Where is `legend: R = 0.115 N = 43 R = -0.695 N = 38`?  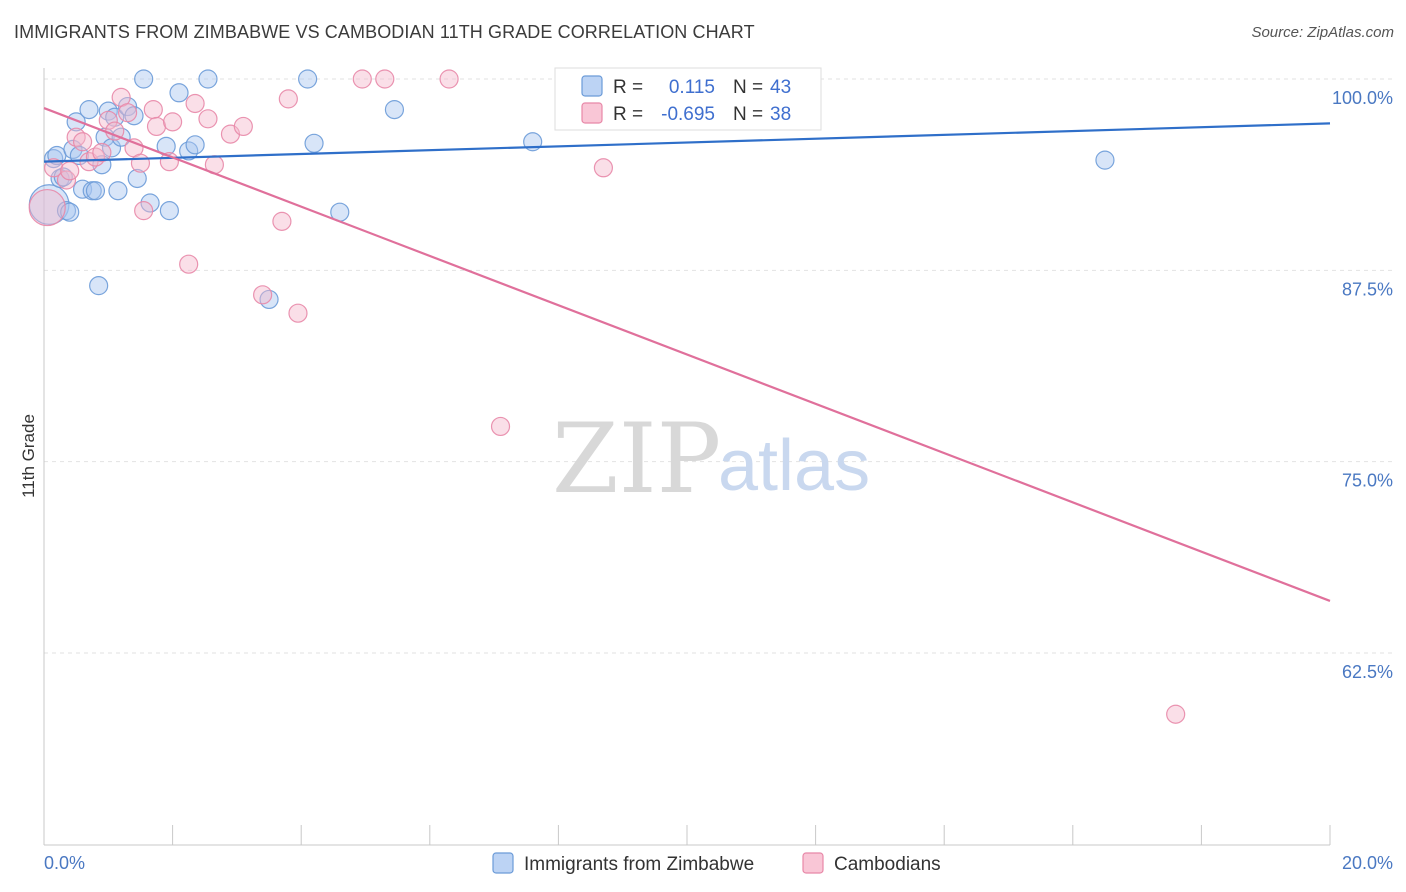 legend: R = 0.115 N = 43 R = -0.695 N = 38 is located at coordinates (688, 99).